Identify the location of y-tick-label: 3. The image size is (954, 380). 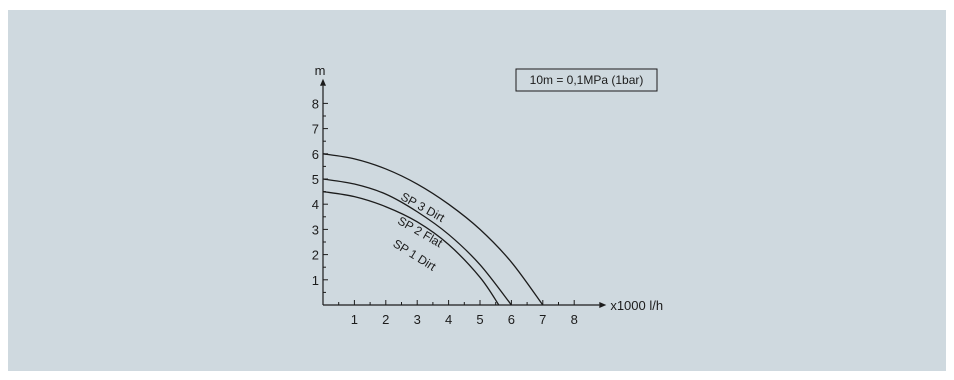
(315, 229).